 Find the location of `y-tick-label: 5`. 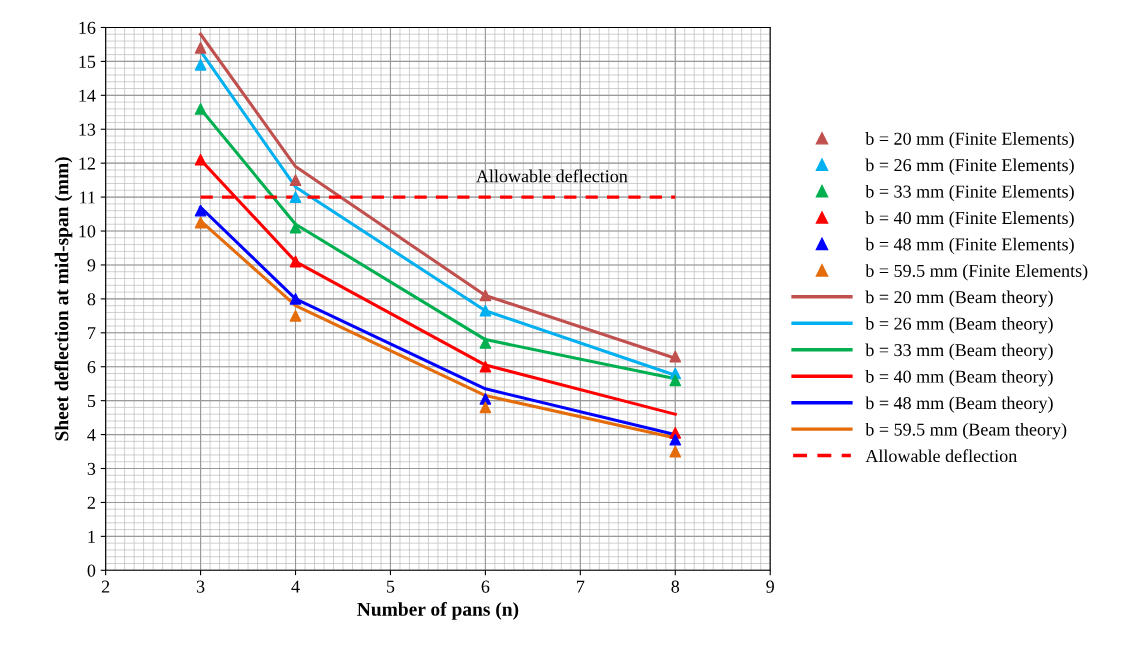

y-tick-label: 5 is located at coordinates (91, 401).